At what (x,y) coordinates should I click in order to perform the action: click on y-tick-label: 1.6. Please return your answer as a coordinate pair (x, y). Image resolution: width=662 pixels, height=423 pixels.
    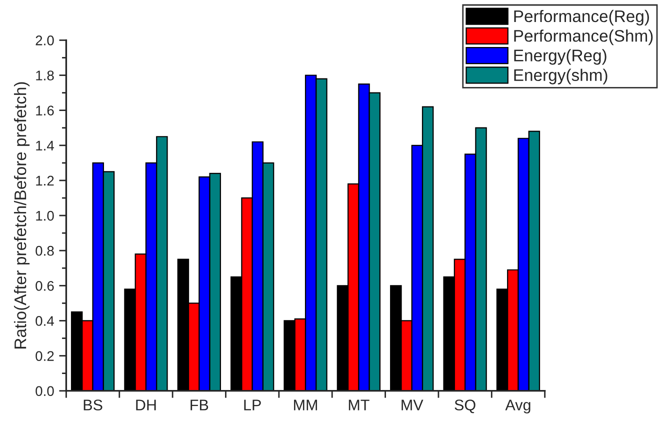
    Looking at the image, I should click on (45, 111).